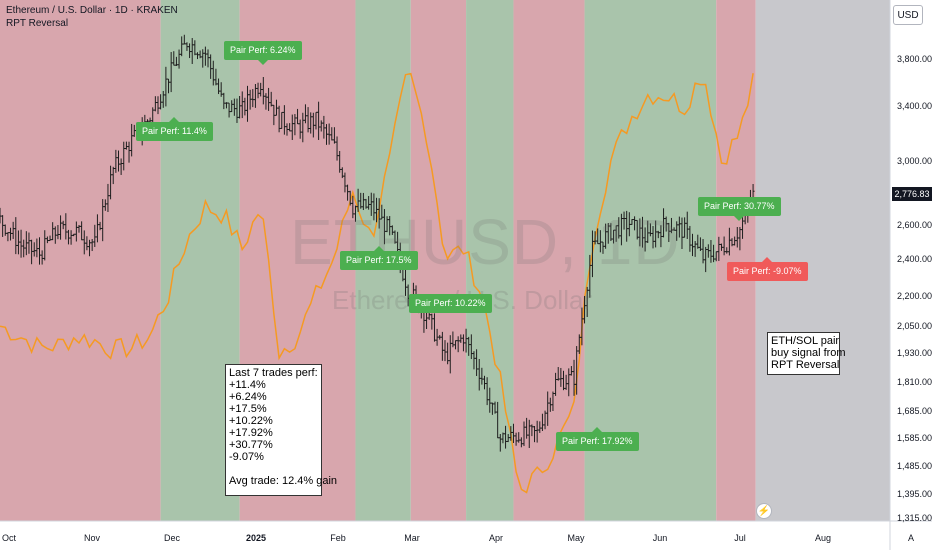  Describe the element at coordinates (496, 538) in the screenshot. I see `x-tick-label: Apr` at that location.